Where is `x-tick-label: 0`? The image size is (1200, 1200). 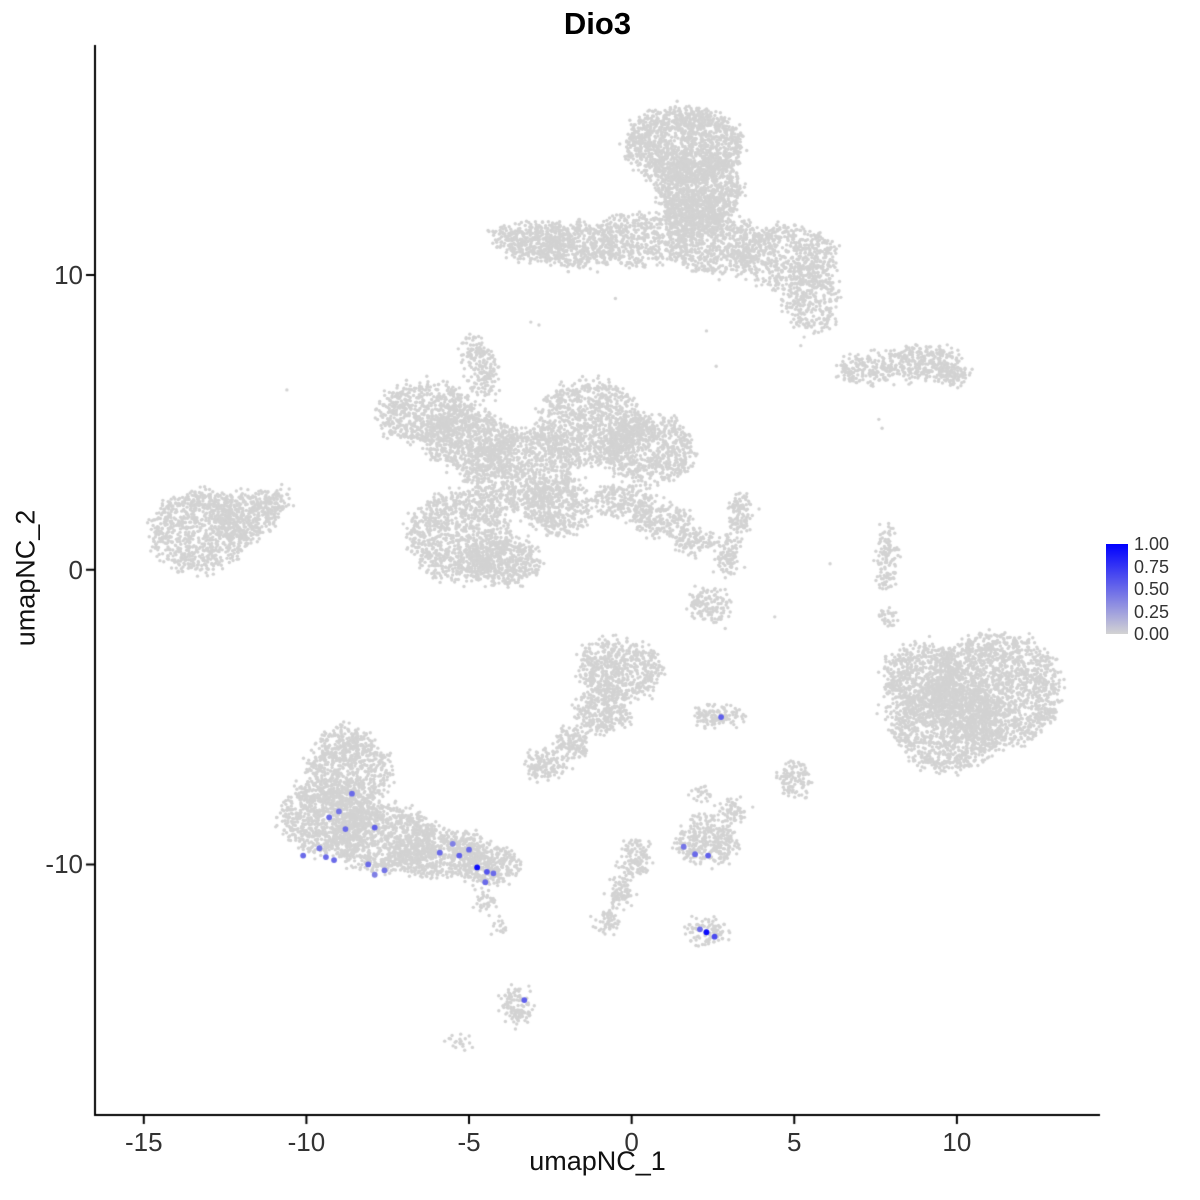
x-tick-label: 0 is located at coordinates (631, 1142).